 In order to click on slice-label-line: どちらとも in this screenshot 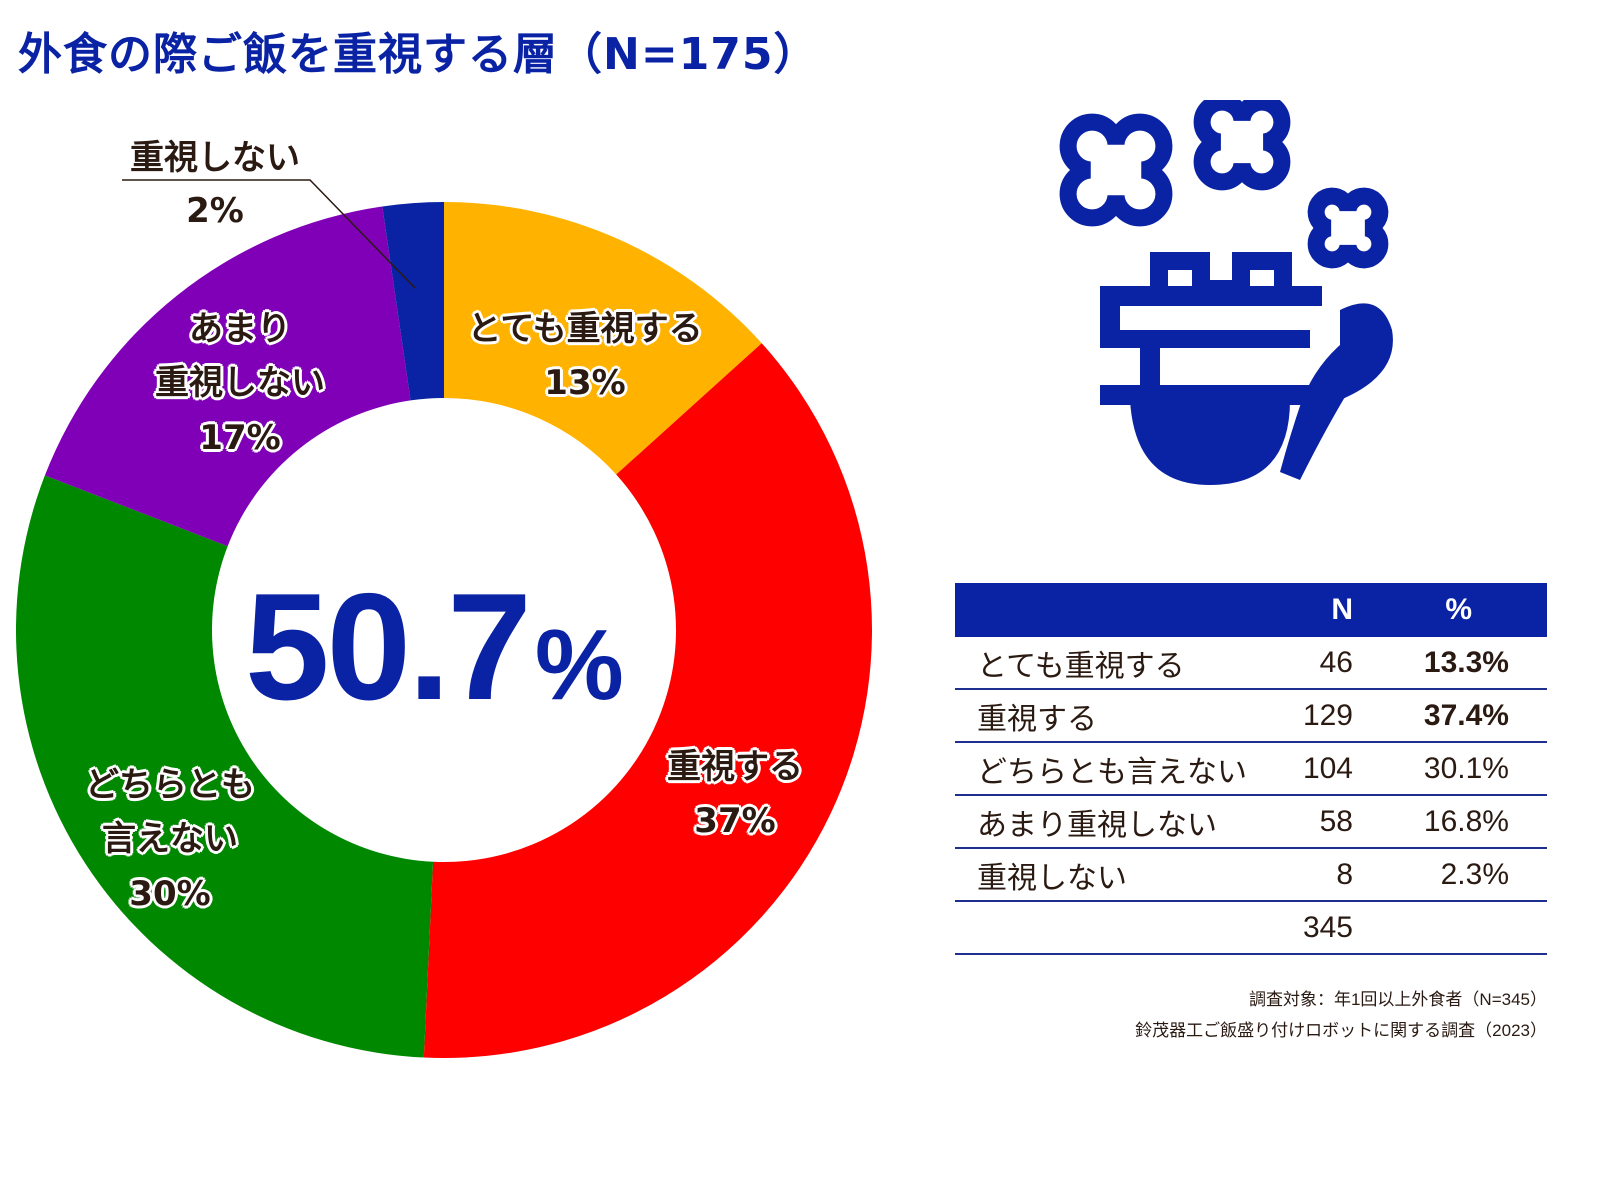, I will do `click(170, 785)`.